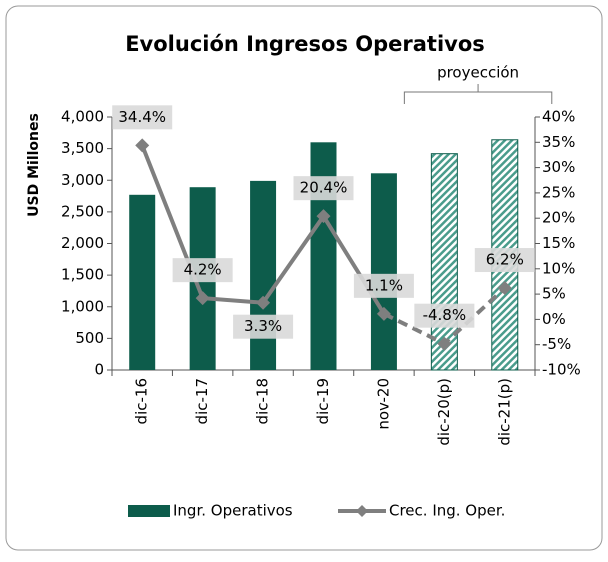 The height and width of the screenshot is (562, 608). I want to click on y-tick-label: 0, so click(99, 370).